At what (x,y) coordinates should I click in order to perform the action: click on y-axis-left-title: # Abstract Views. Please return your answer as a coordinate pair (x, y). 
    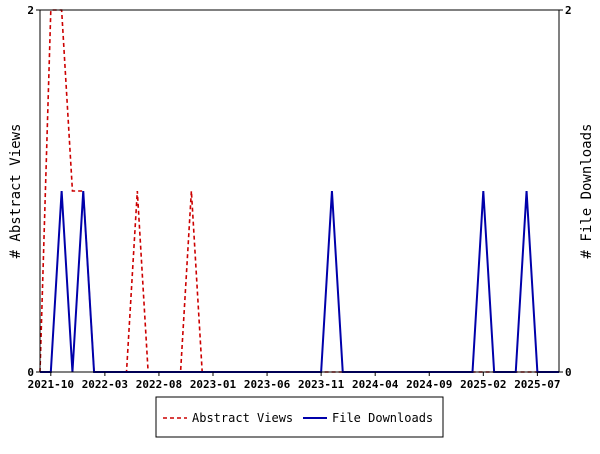
    Looking at the image, I should click on (16, 191).